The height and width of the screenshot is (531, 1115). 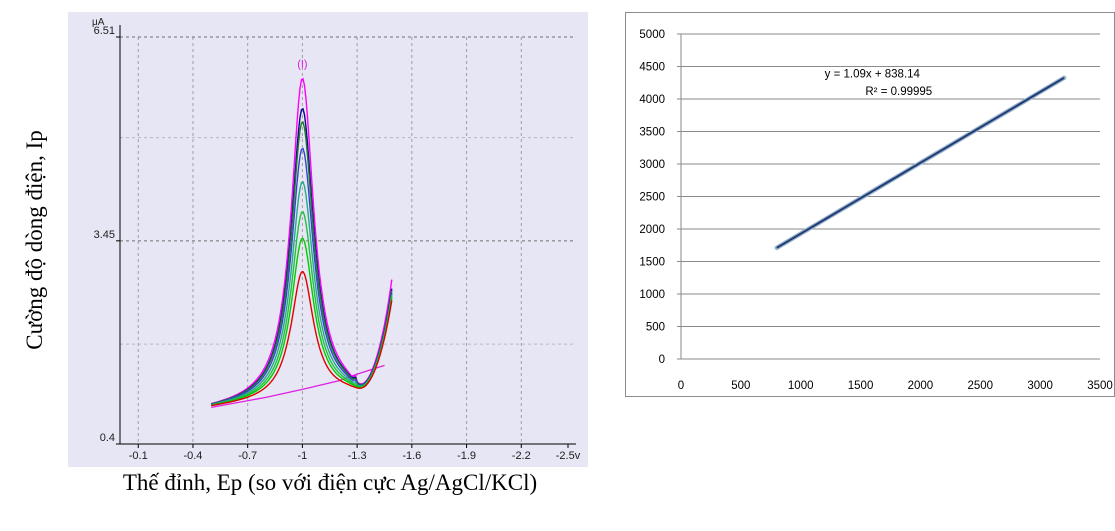 What do you see at coordinates (138, 456) in the screenshot?
I see `left-x-tick-label: -0.1` at bounding box center [138, 456].